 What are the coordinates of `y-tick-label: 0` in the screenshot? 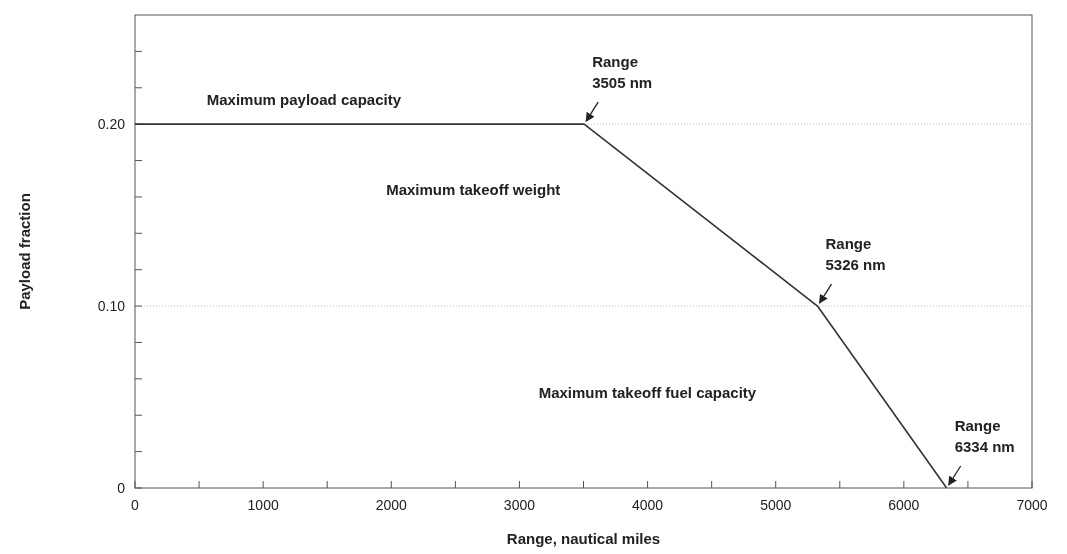 It's located at (121, 488).